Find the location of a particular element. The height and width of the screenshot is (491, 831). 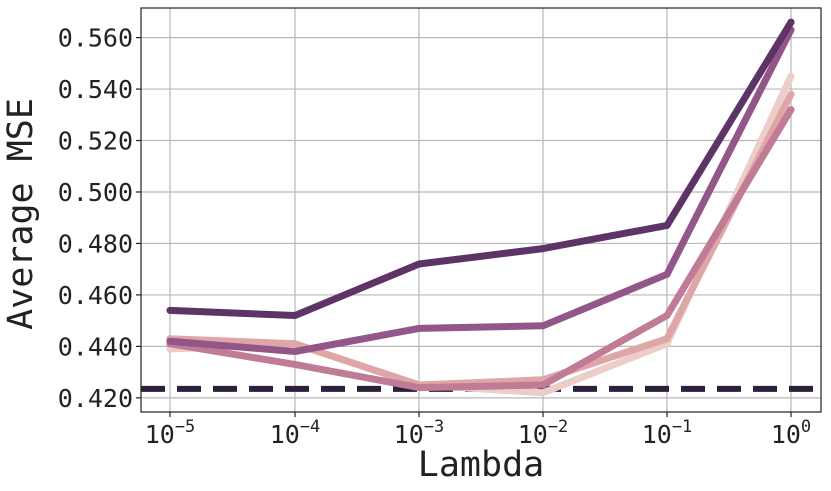

y-axis-label: Average MSE is located at coordinates (21, 214).